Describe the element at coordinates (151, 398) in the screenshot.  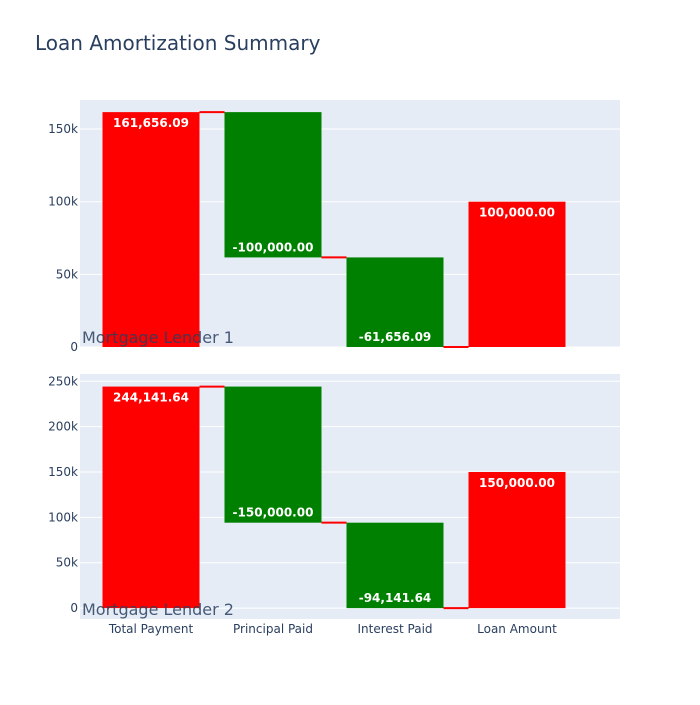
I see `bar-value-label: 244,141.64` at that location.